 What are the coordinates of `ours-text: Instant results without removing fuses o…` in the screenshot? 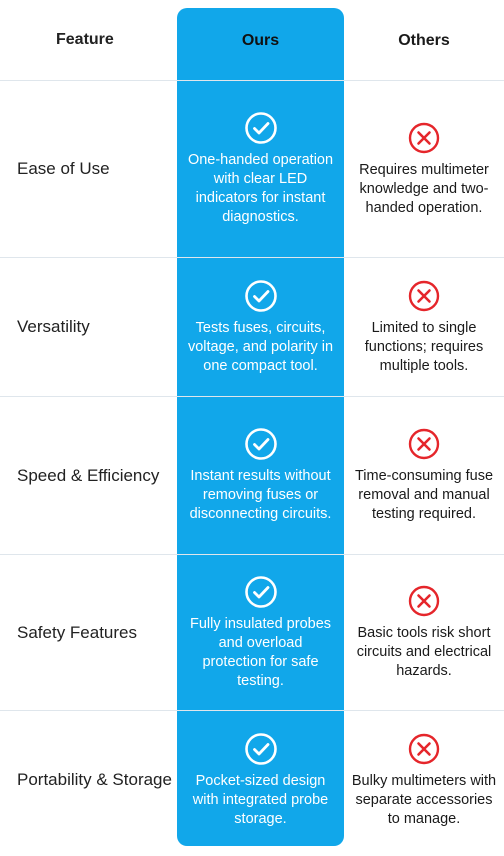 It's located at (260, 495).